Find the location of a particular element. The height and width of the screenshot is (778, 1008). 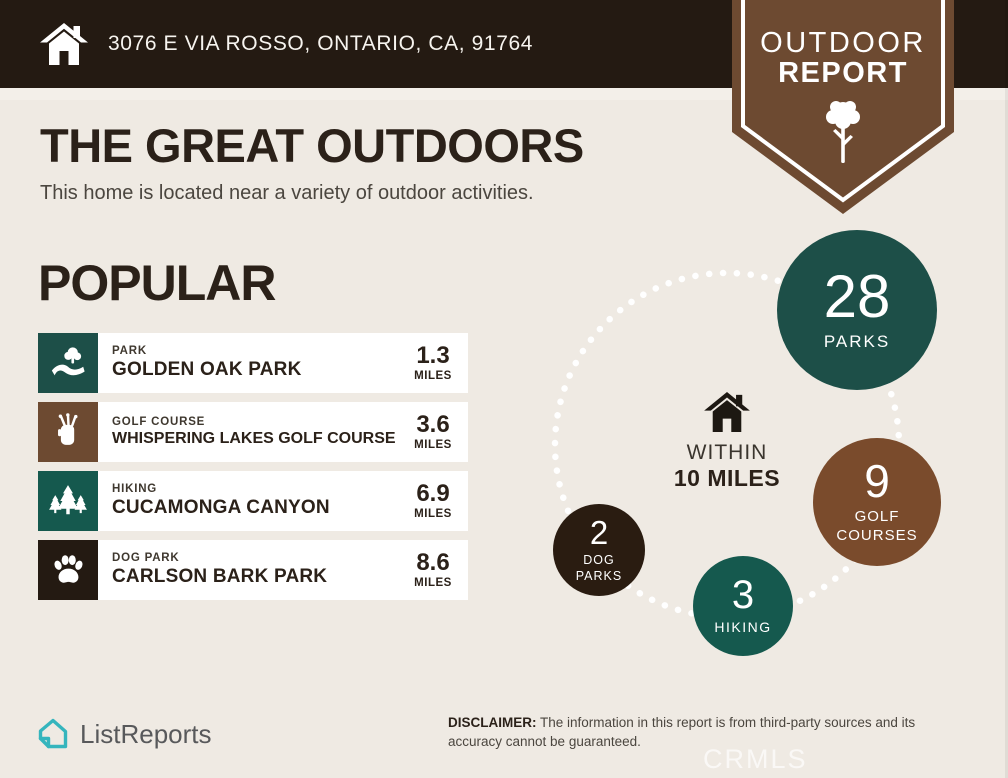

paw-icon is located at coordinates (68, 569).